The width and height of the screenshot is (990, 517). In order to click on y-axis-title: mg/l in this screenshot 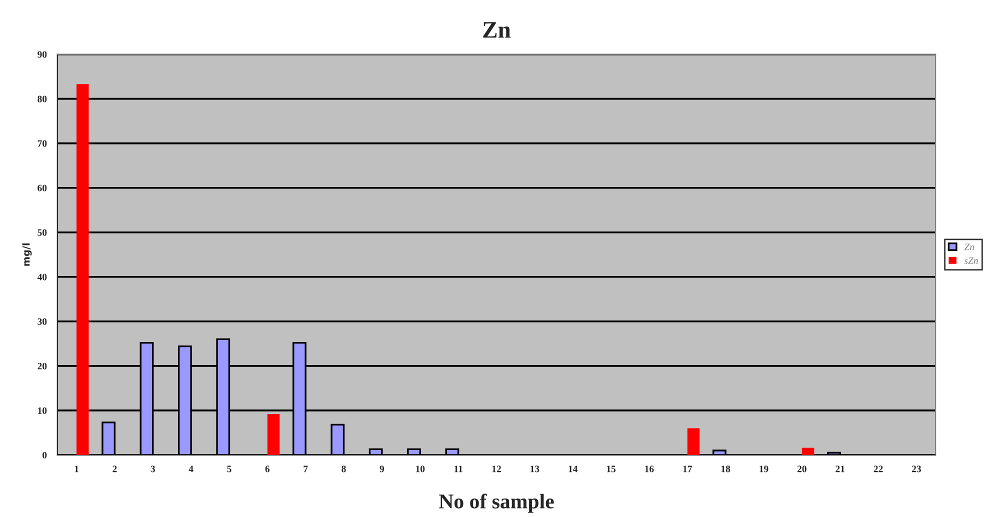, I will do `click(27, 254)`.